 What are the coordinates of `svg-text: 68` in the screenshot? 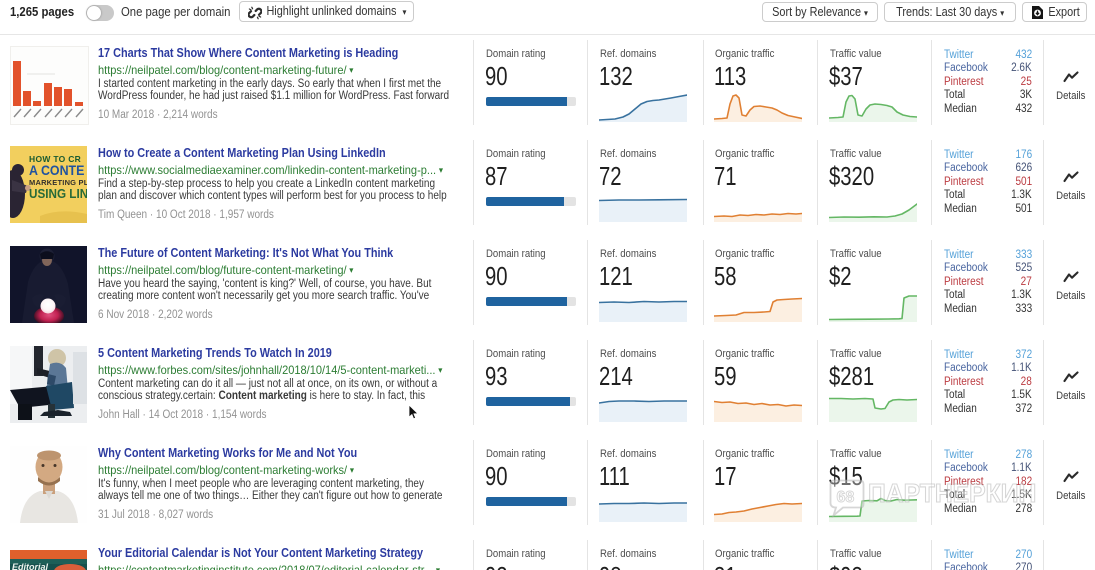 It's located at (846, 497).